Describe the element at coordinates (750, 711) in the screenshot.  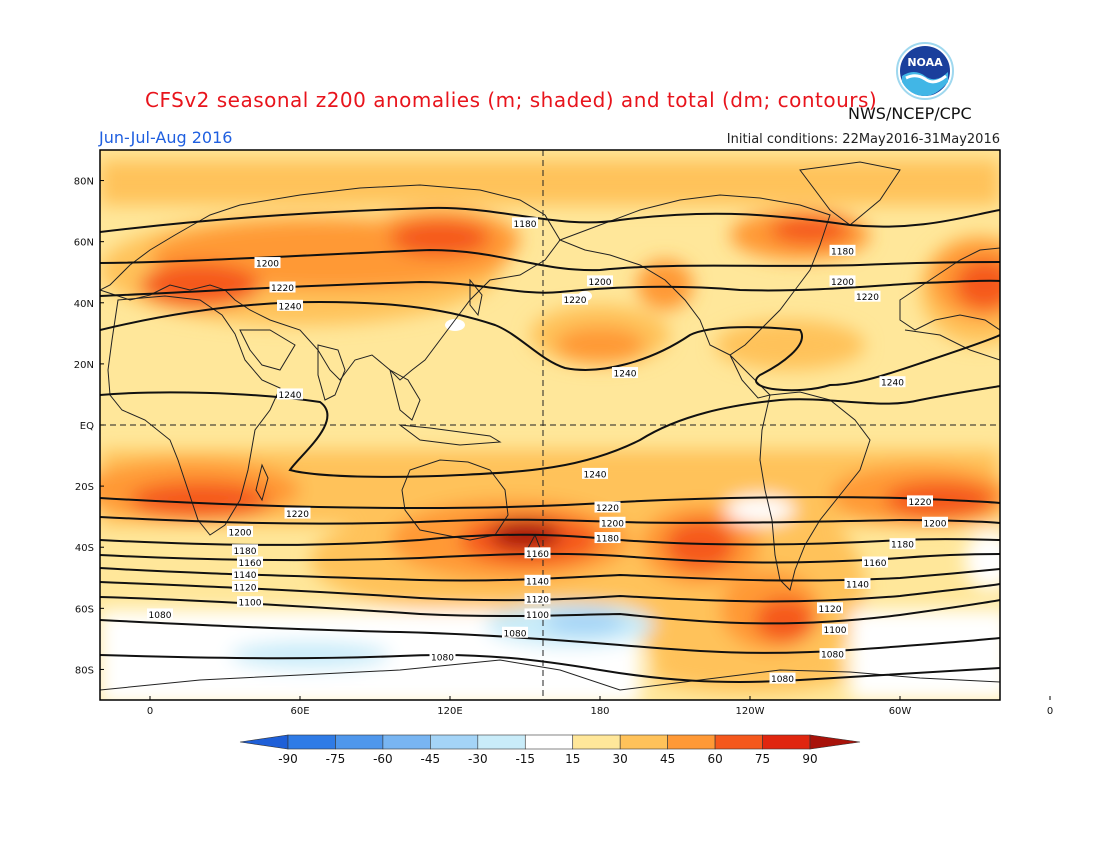
I see `lon-tick-label: 120W` at that location.